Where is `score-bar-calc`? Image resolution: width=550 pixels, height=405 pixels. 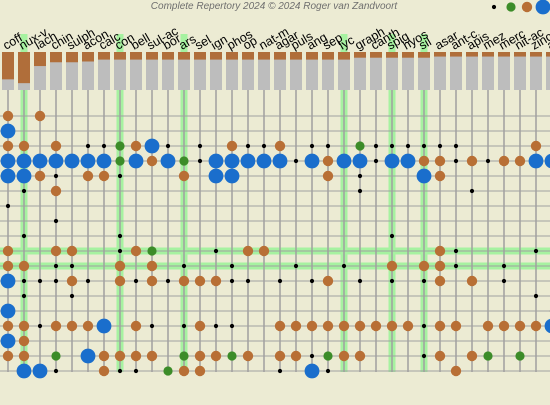
score-bar-calc is located at coordinates (104, 56).